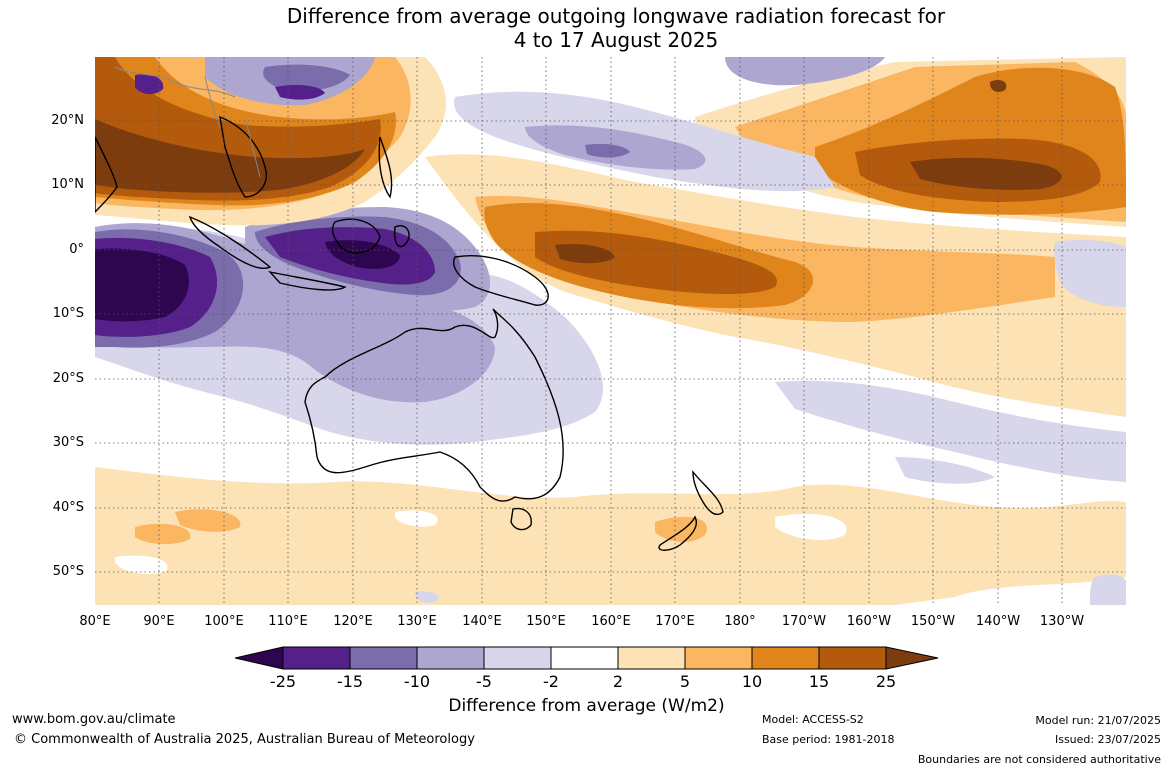 The image size is (1173, 770). What do you see at coordinates (1098, 720) in the screenshot?
I see `model-run-date: Model run: 21/07/2025` at bounding box center [1098, 720].